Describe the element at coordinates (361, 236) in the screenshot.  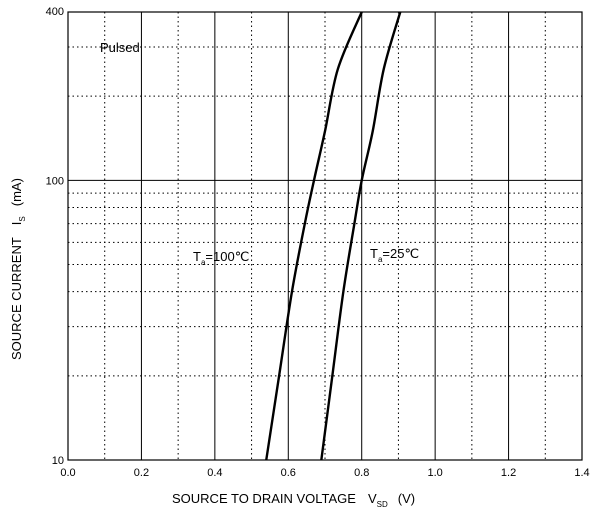
I see `series-line-ta25` at that location.